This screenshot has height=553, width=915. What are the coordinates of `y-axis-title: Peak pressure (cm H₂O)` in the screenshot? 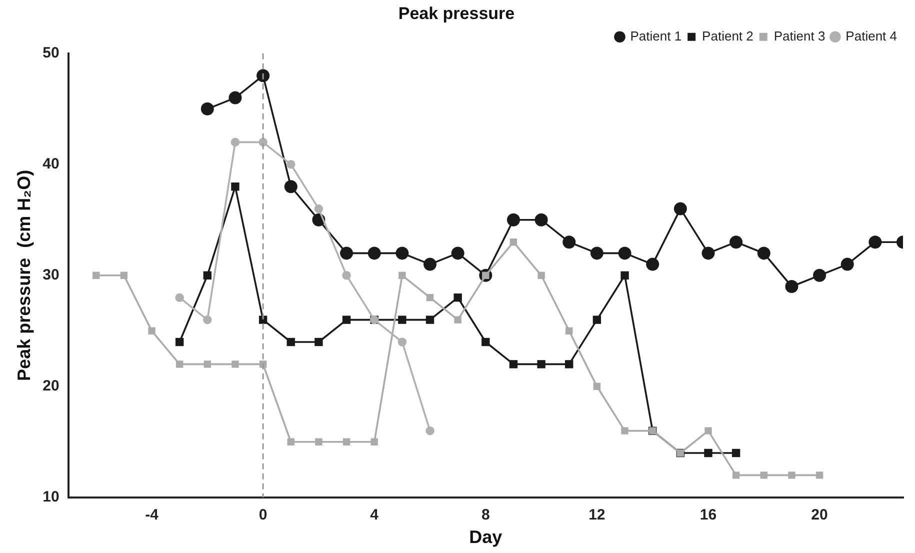 It's located at (24, 275).